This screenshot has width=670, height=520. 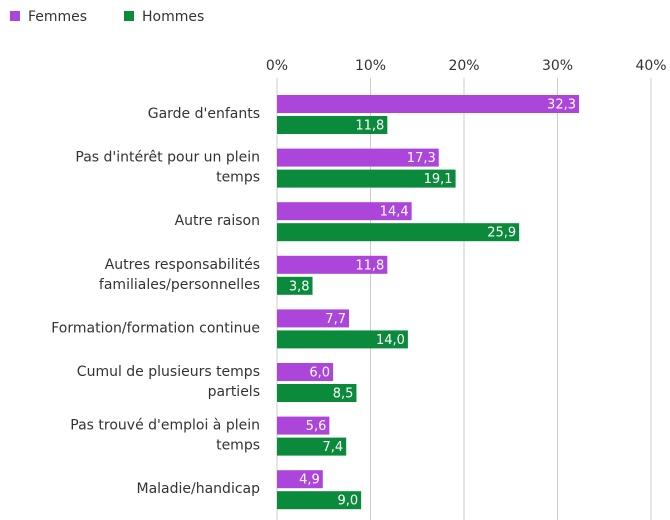 What do you see at coordinates (309, 480) in the screenshot?
I see `value-label: 4,9` at bounding box center [309, 480].